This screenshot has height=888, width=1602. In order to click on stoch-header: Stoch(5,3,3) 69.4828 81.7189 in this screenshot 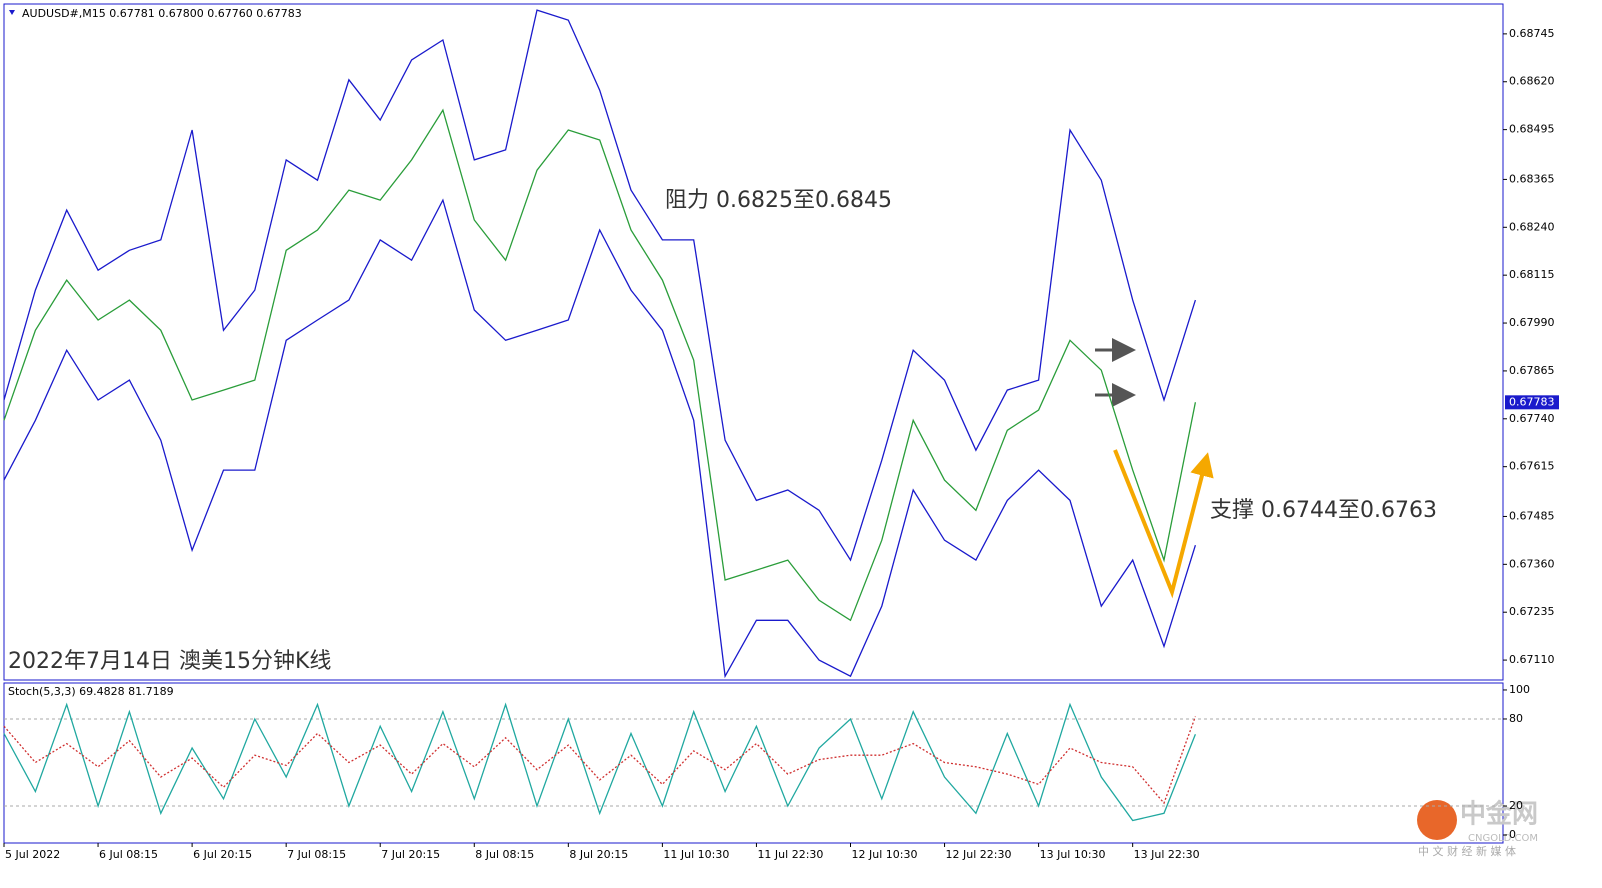, I will do `click(91, 691)`.